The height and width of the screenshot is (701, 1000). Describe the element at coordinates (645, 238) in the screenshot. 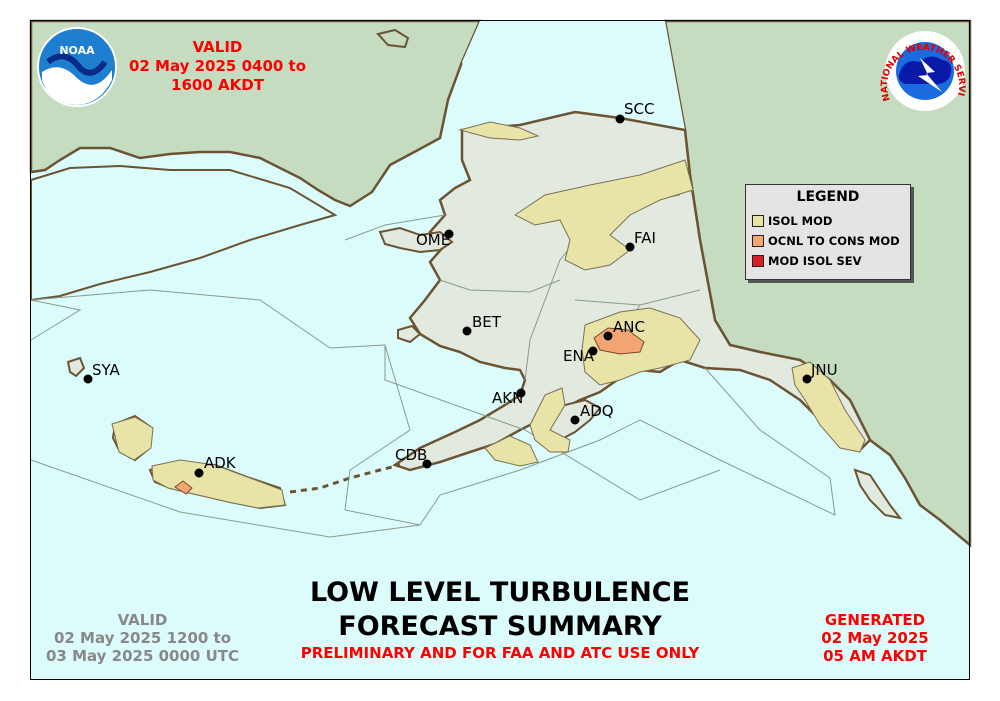

I see `station-label-fai: FAI` at that location.